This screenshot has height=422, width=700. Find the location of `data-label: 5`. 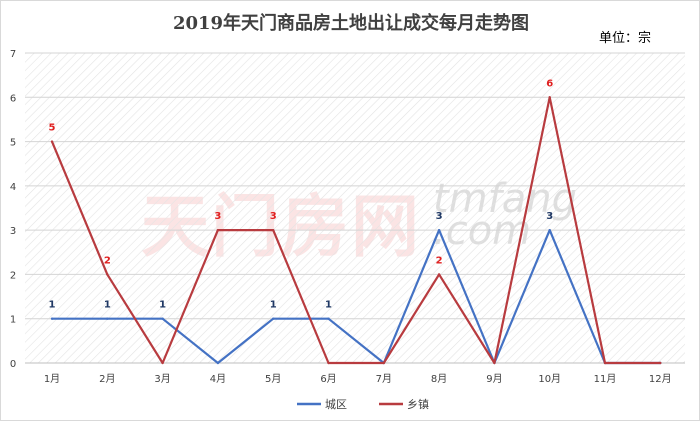

data-label: 5 is located at coordinates (52, 128).